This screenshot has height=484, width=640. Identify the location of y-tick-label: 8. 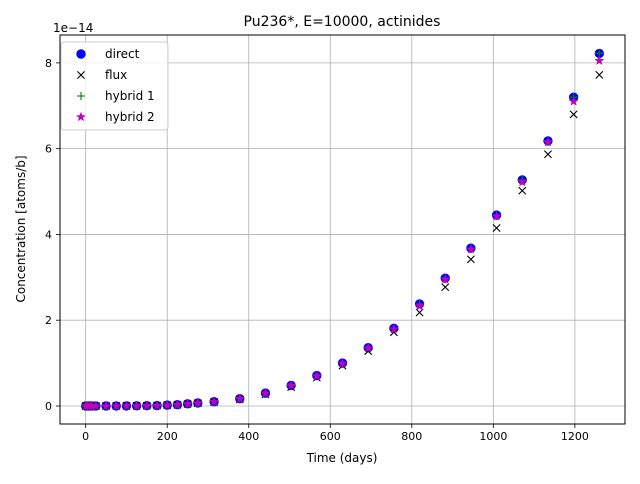
(48, 63).